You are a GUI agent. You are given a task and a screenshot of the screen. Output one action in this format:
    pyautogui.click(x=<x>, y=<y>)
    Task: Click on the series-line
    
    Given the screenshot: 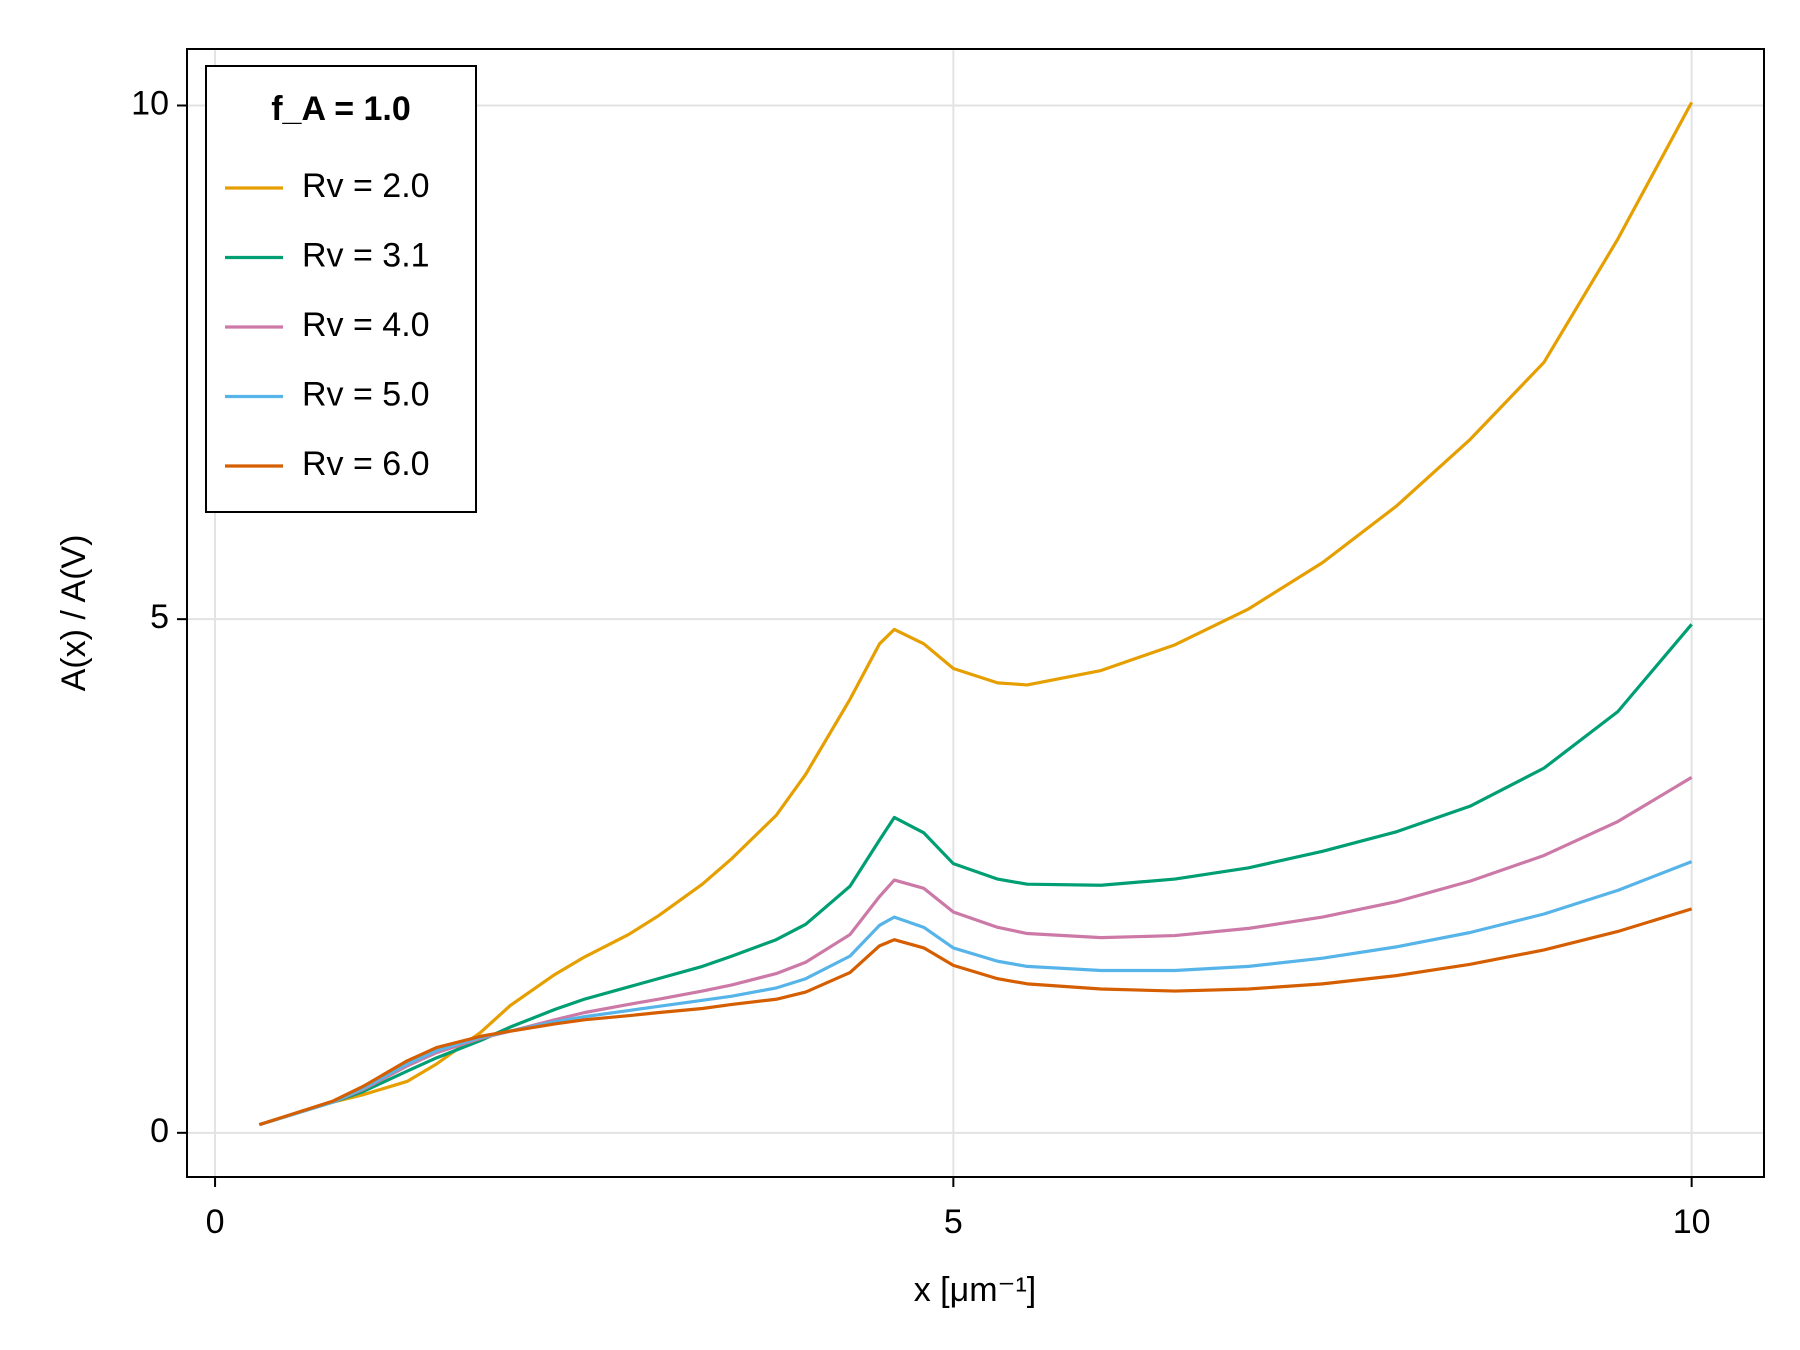 What is the action you would take?
    pyautogui.click(x=975, y=1017)
    